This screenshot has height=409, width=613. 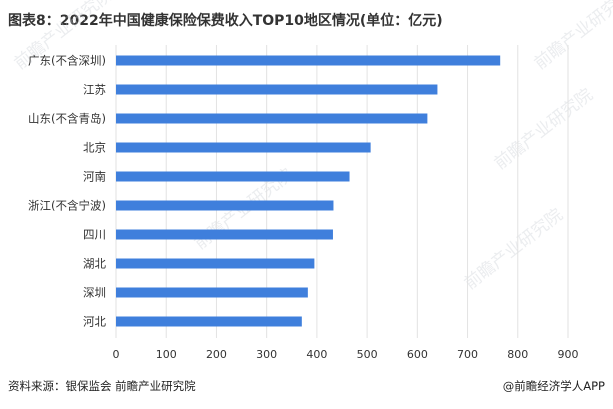 What do you see at coordinates (67, 119) in the screenshot?
I see `category-label: 山东(不含青岛)` at bounding box center [67, 119].